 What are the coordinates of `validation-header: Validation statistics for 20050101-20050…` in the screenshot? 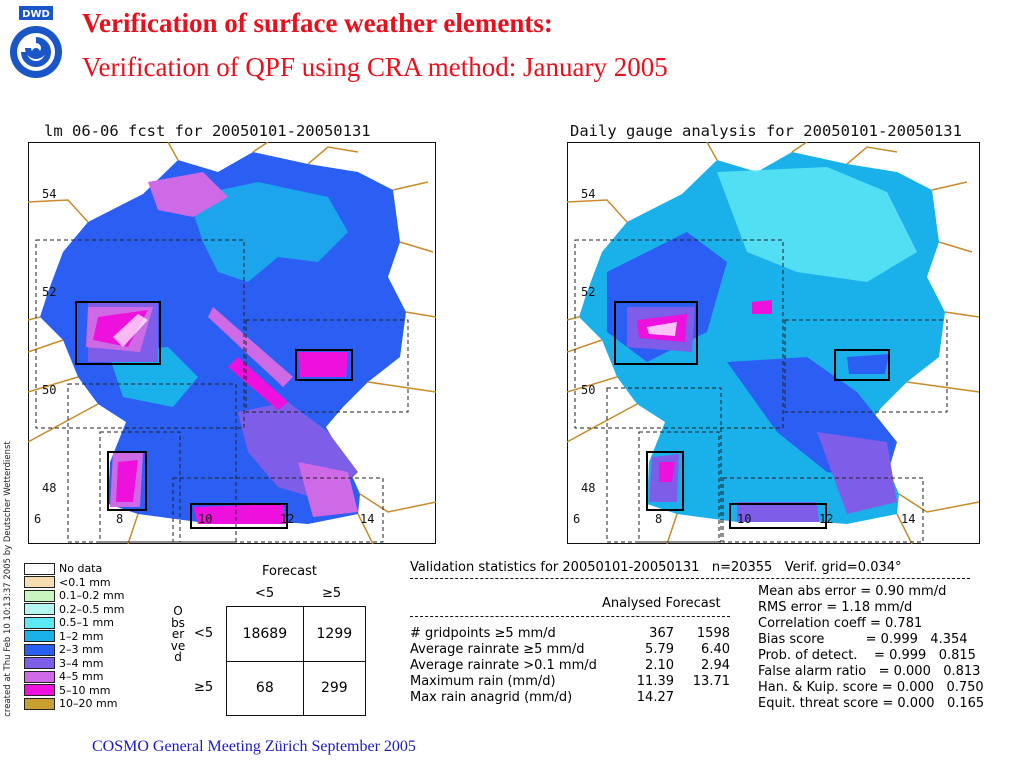 It's located at (656, 567).